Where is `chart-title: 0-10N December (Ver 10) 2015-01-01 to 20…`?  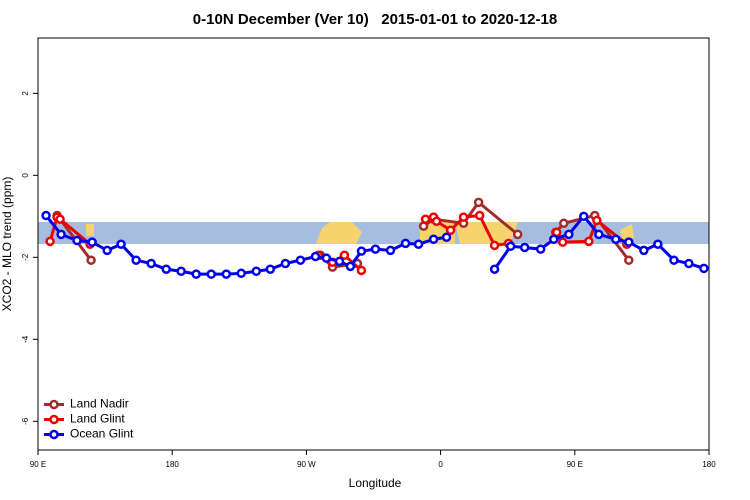
chart-title: 0-10N December (Ver 10) 2015-01-01 to 20… is located at coordinates (375, 19).